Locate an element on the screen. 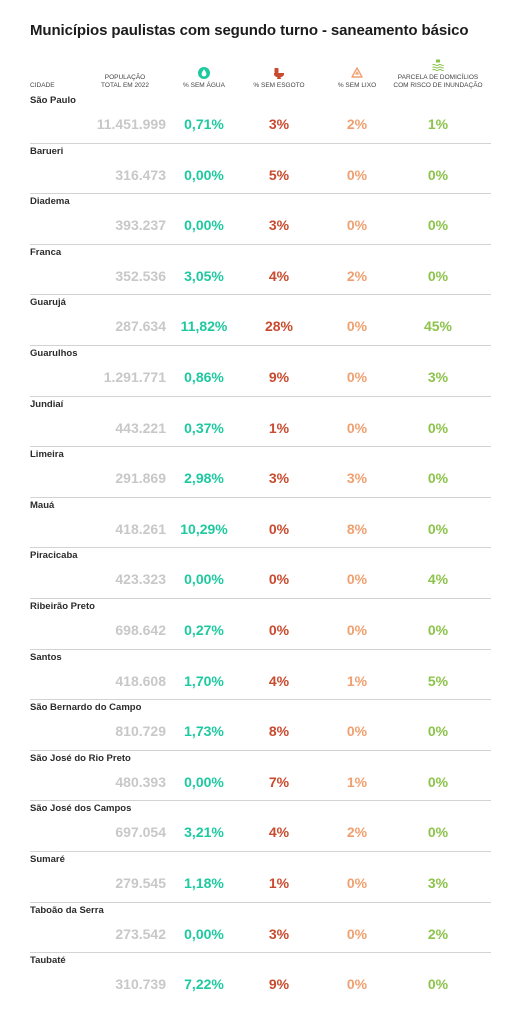  city-name: Guarulhos is located at coordinates (54, 353).